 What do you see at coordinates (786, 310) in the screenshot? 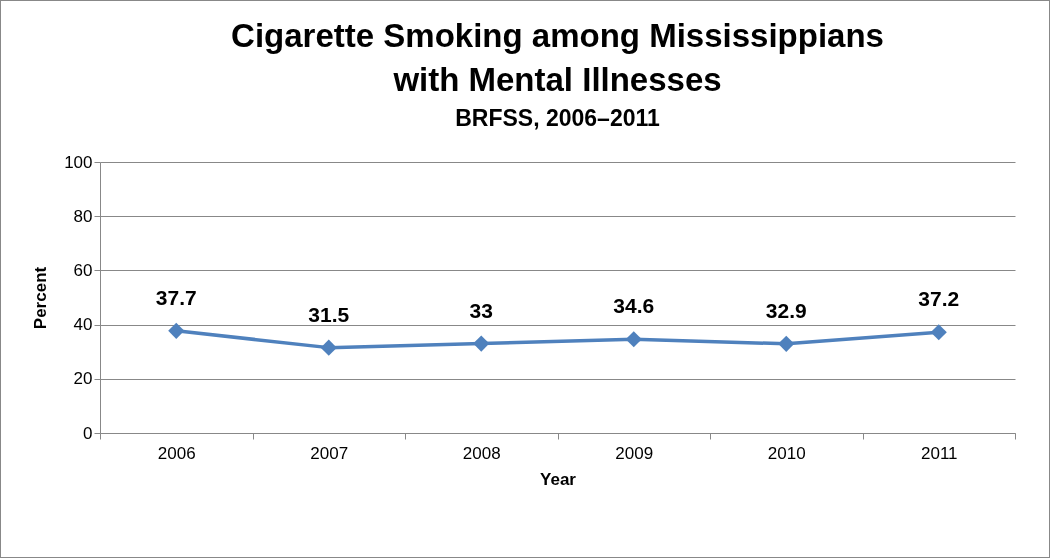
I see `data-label: 32.9` at bounding box center [786, 310].